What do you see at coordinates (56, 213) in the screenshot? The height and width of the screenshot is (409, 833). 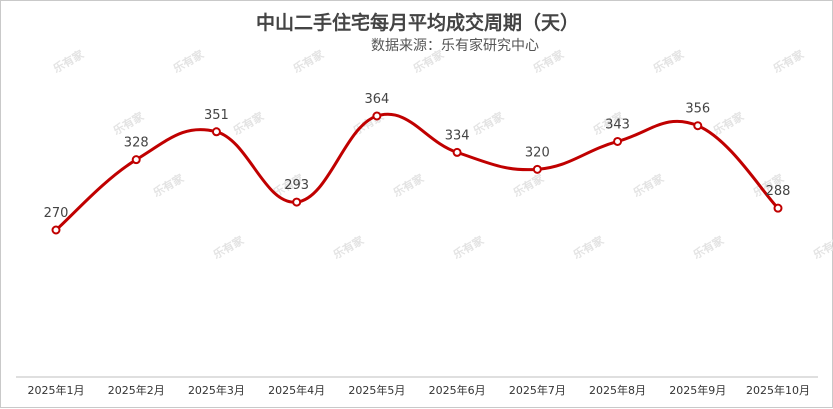 I see `data-label: 270` at bounding box center [56, 213].